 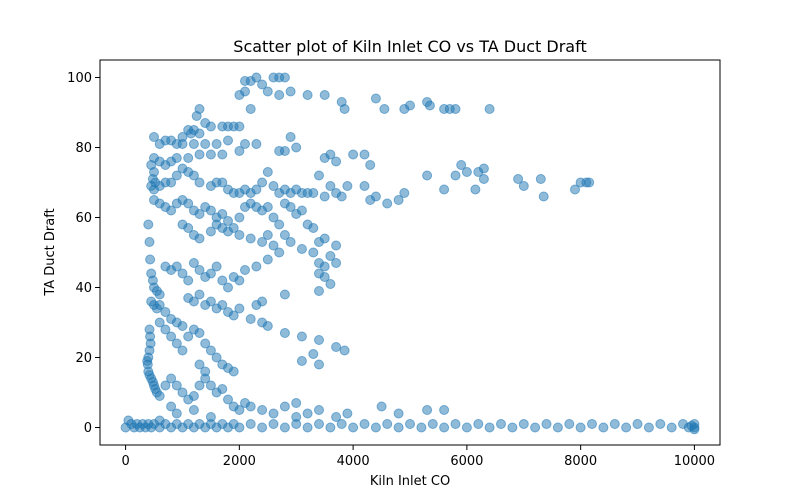 I want to click on y-tick-label: 20, so click(x=83, y=358).